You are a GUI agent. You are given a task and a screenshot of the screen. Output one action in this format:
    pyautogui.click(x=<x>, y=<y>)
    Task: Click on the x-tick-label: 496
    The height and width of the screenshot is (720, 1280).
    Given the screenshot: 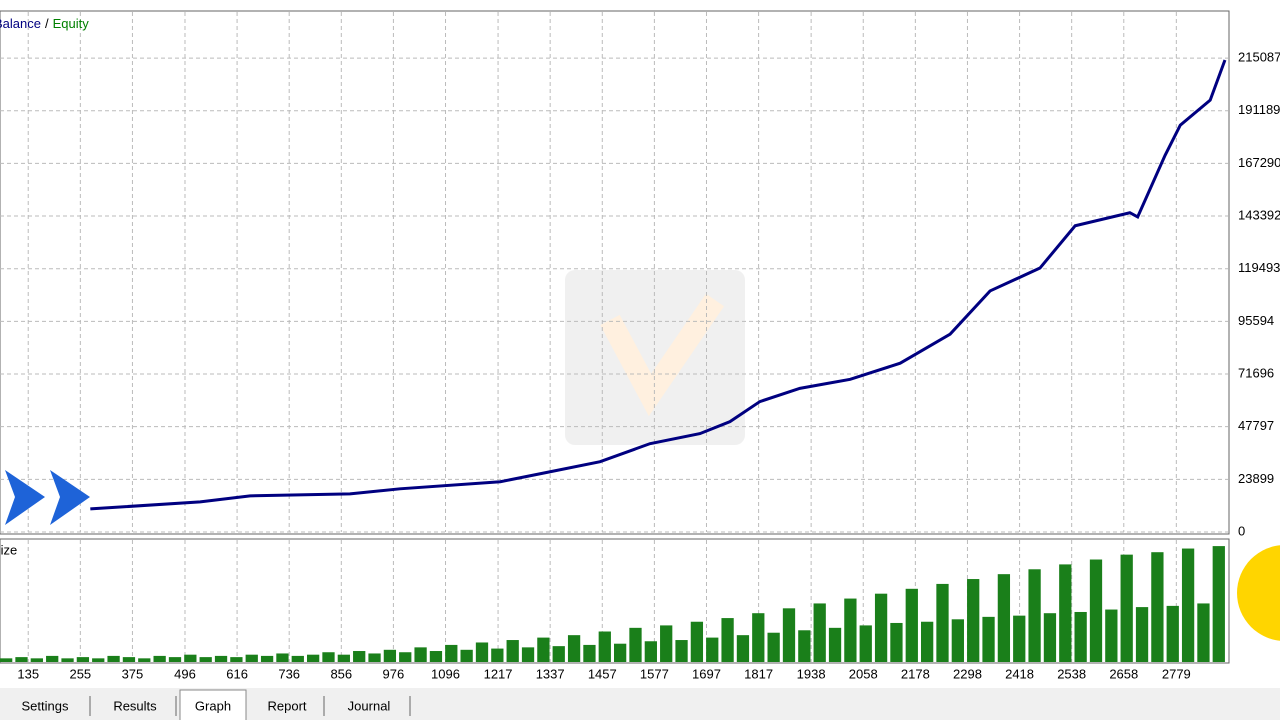 What is the action you would take?
    pyautogui.click(x=185, y=673)
    